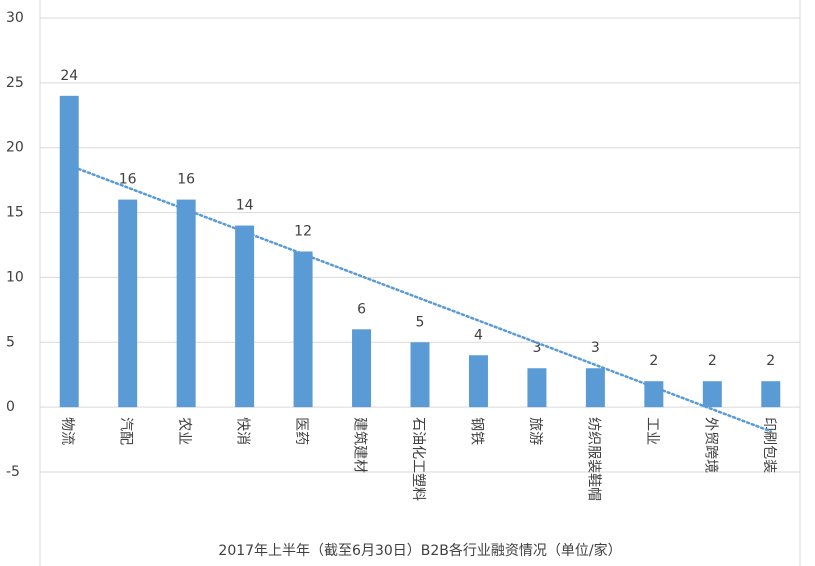 The height and width of the screenshot is (566, 815). Describe the element at coordinates (710, 445) in the screenshot. I see `x-tick-label: 外贸跨境` at that location.